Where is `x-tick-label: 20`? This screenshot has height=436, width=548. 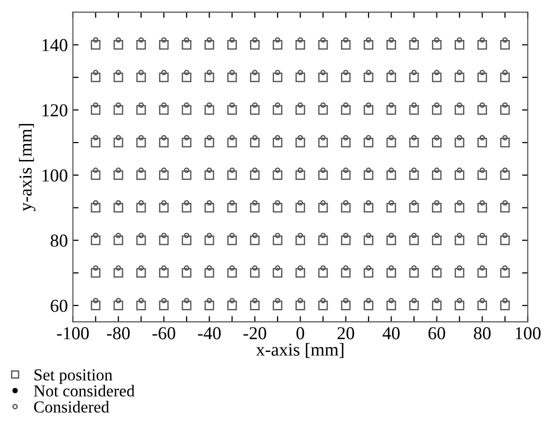 x-tick-label: 20 is located at coordinates (346, 333).